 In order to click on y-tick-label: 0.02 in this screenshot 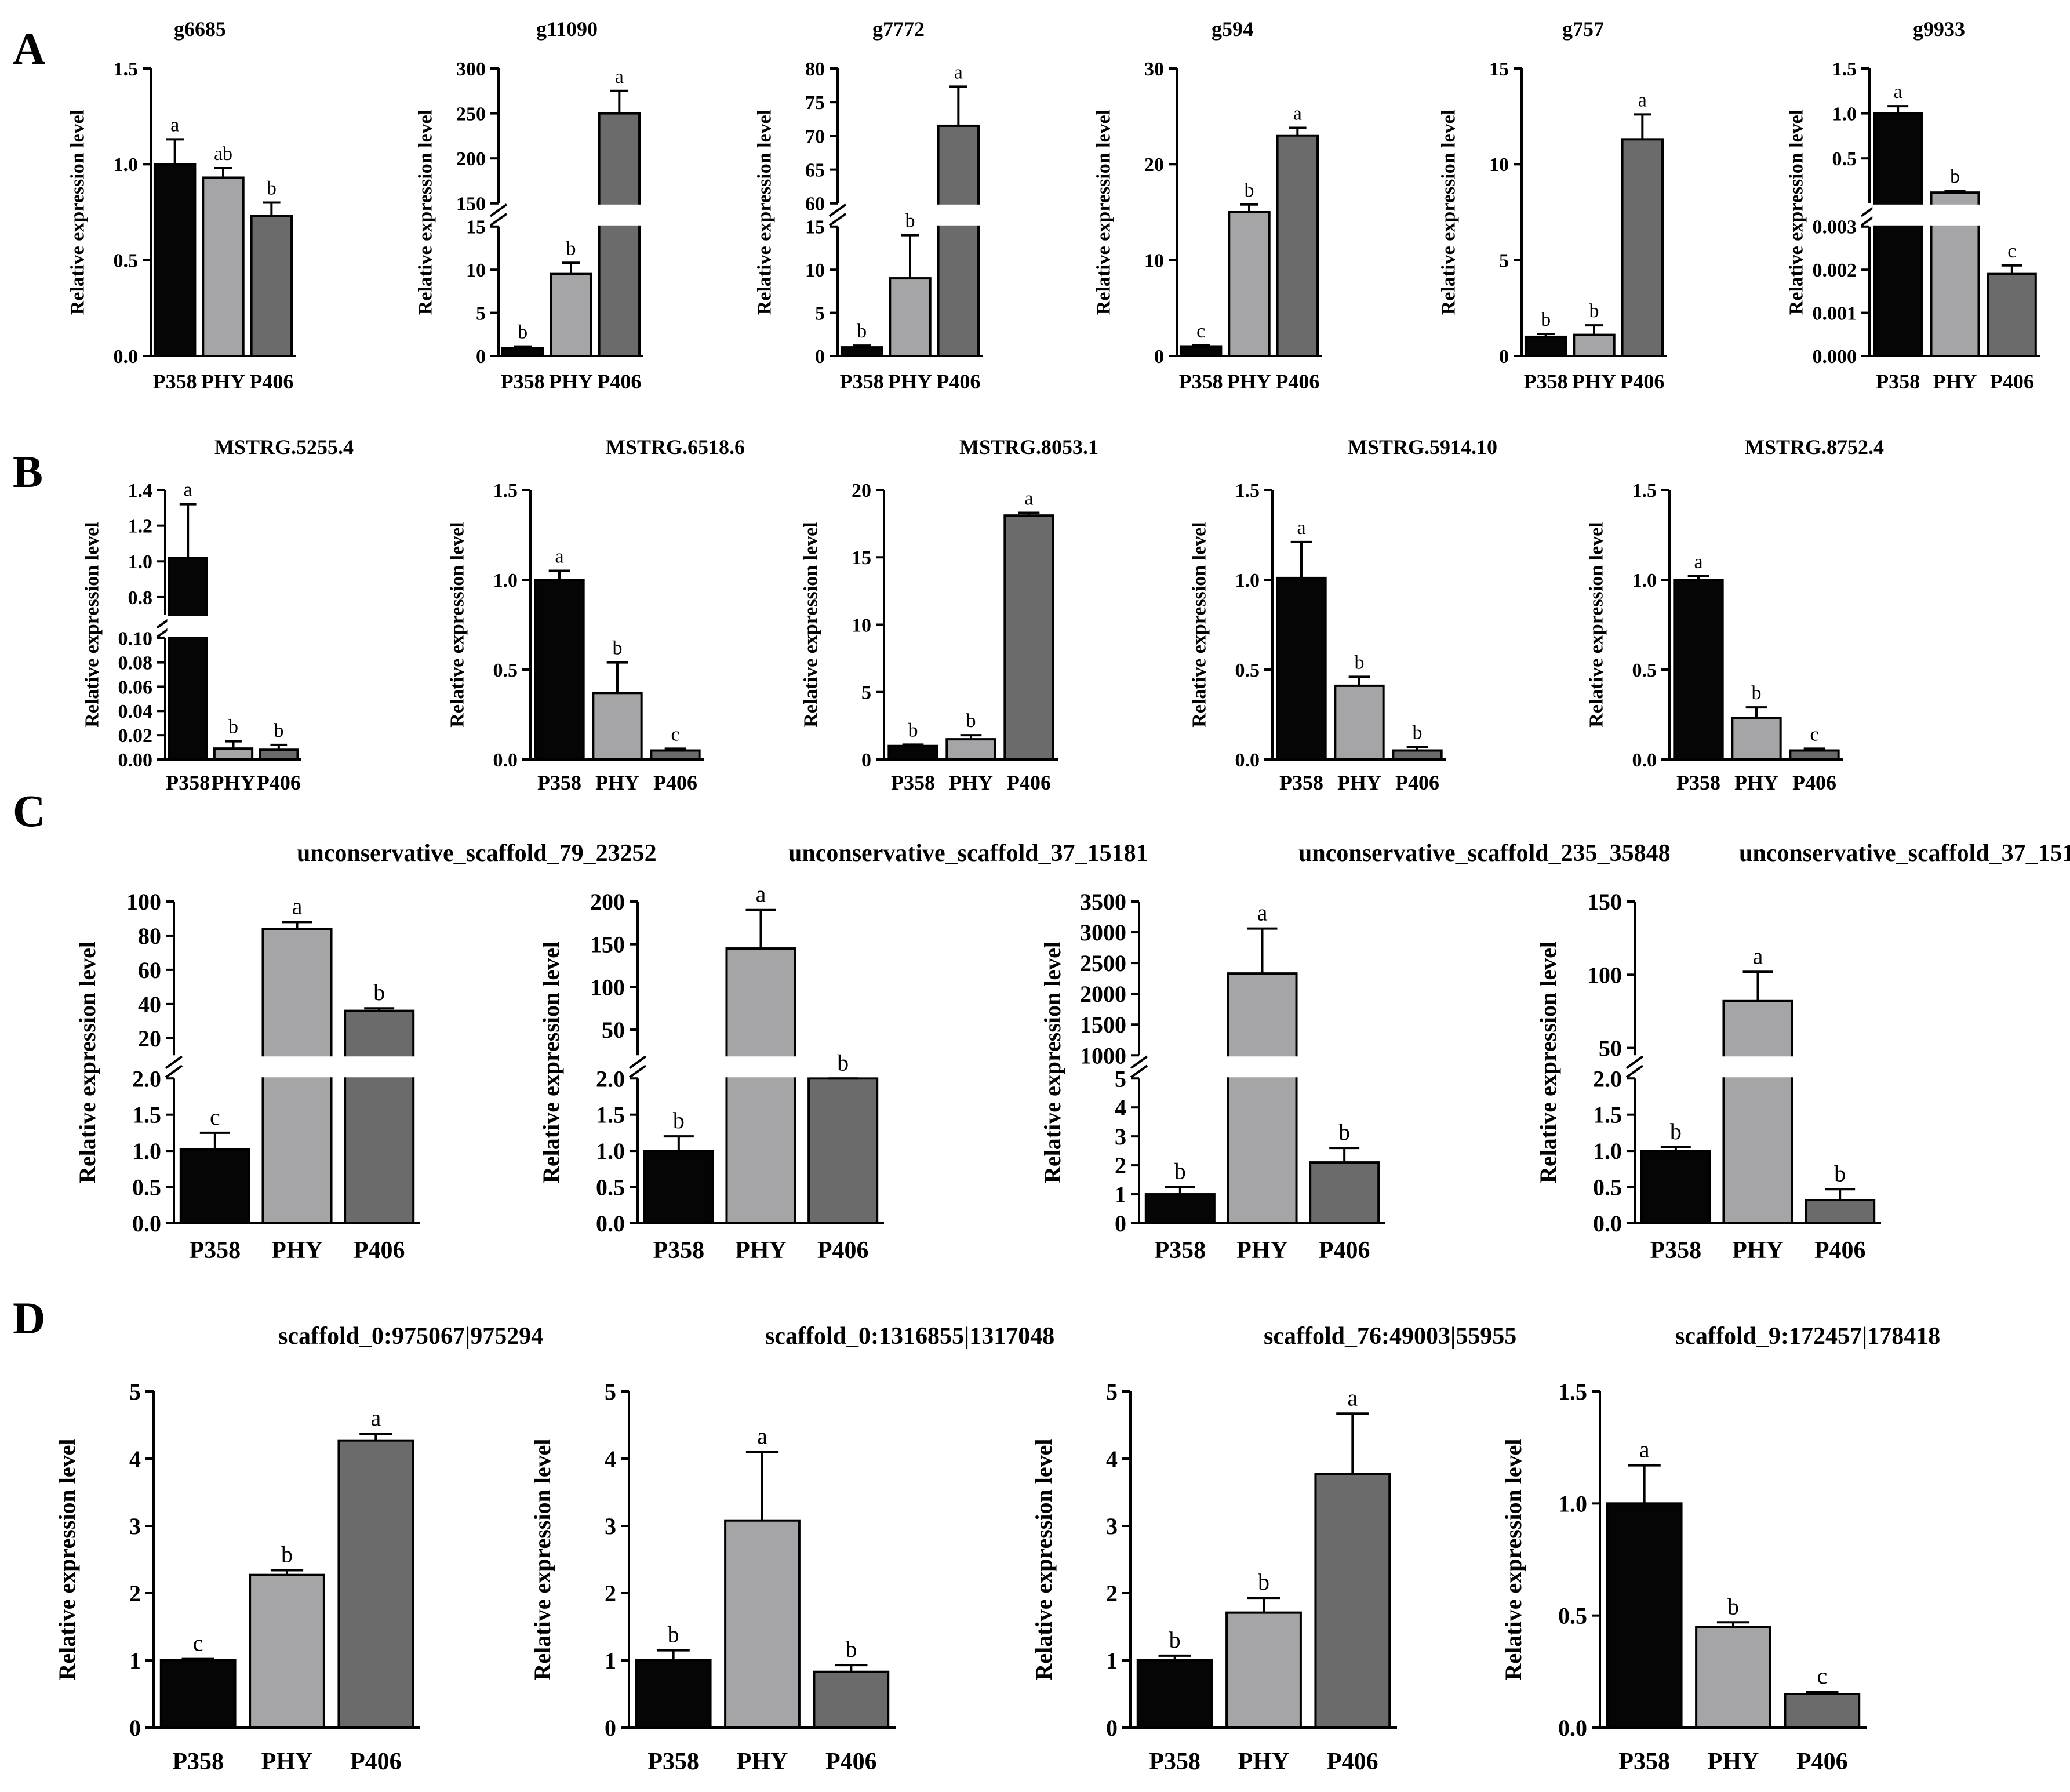, I will do `click(135, 736)`.